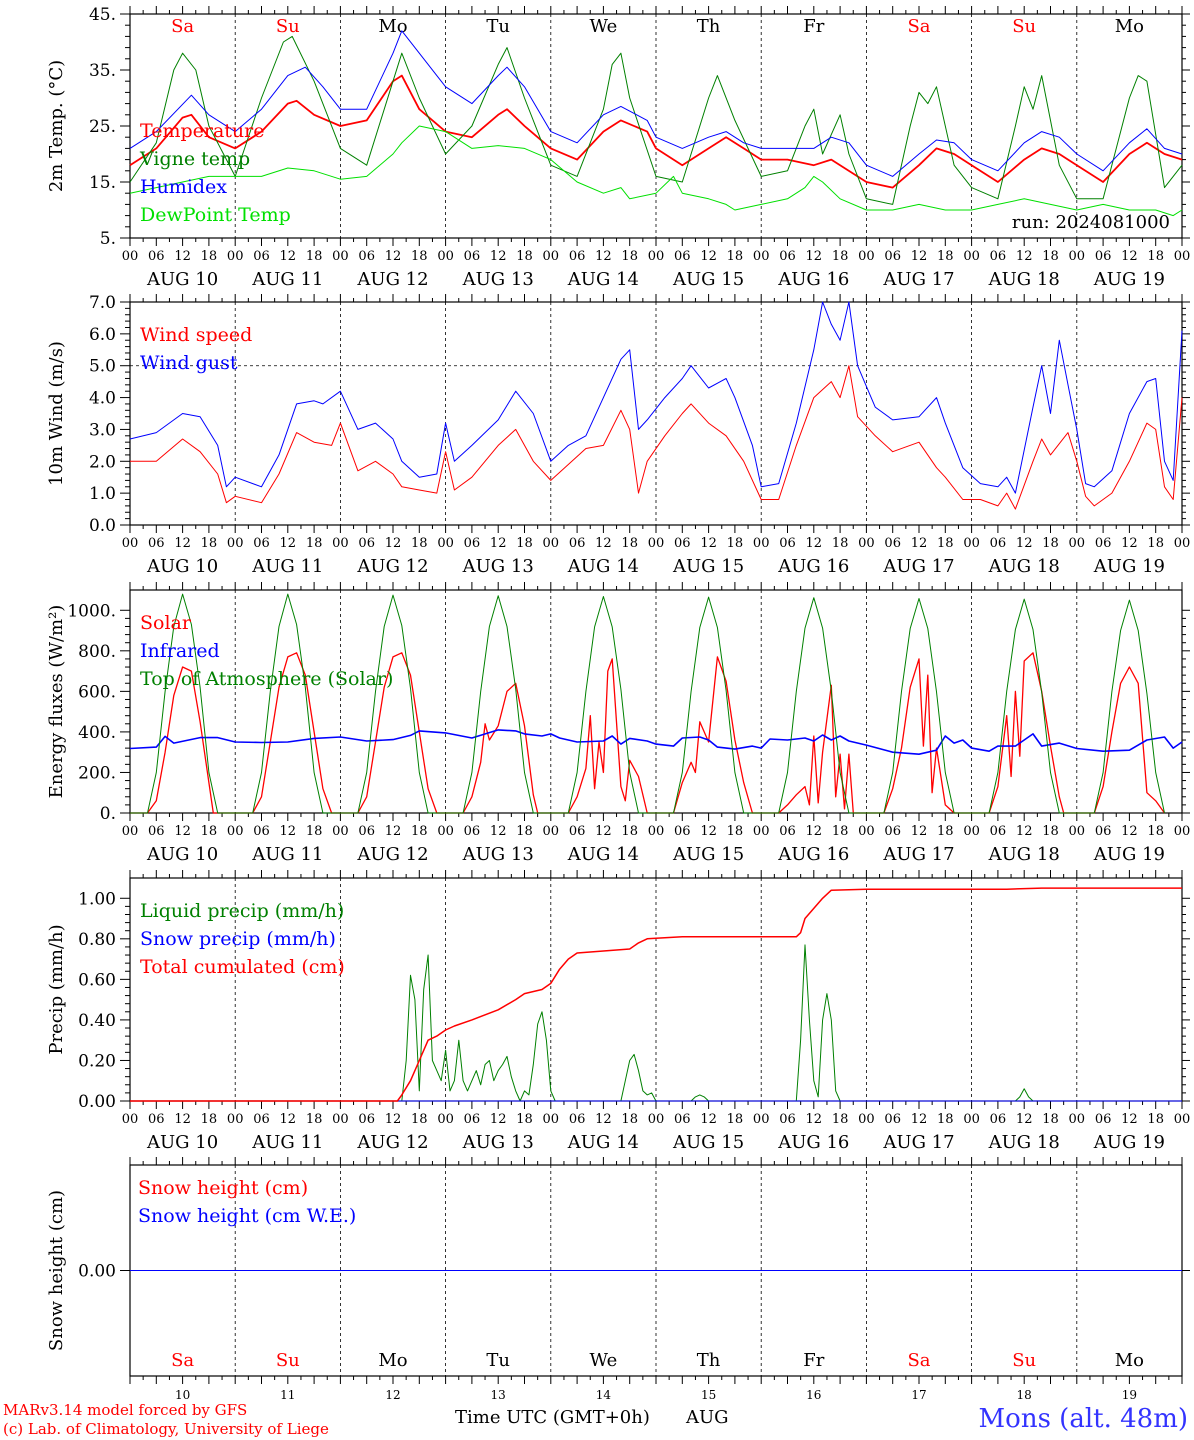 This screenshot has width=1194, height=1440. I want to click on ytick-label: 7.0, so click(102, 303).